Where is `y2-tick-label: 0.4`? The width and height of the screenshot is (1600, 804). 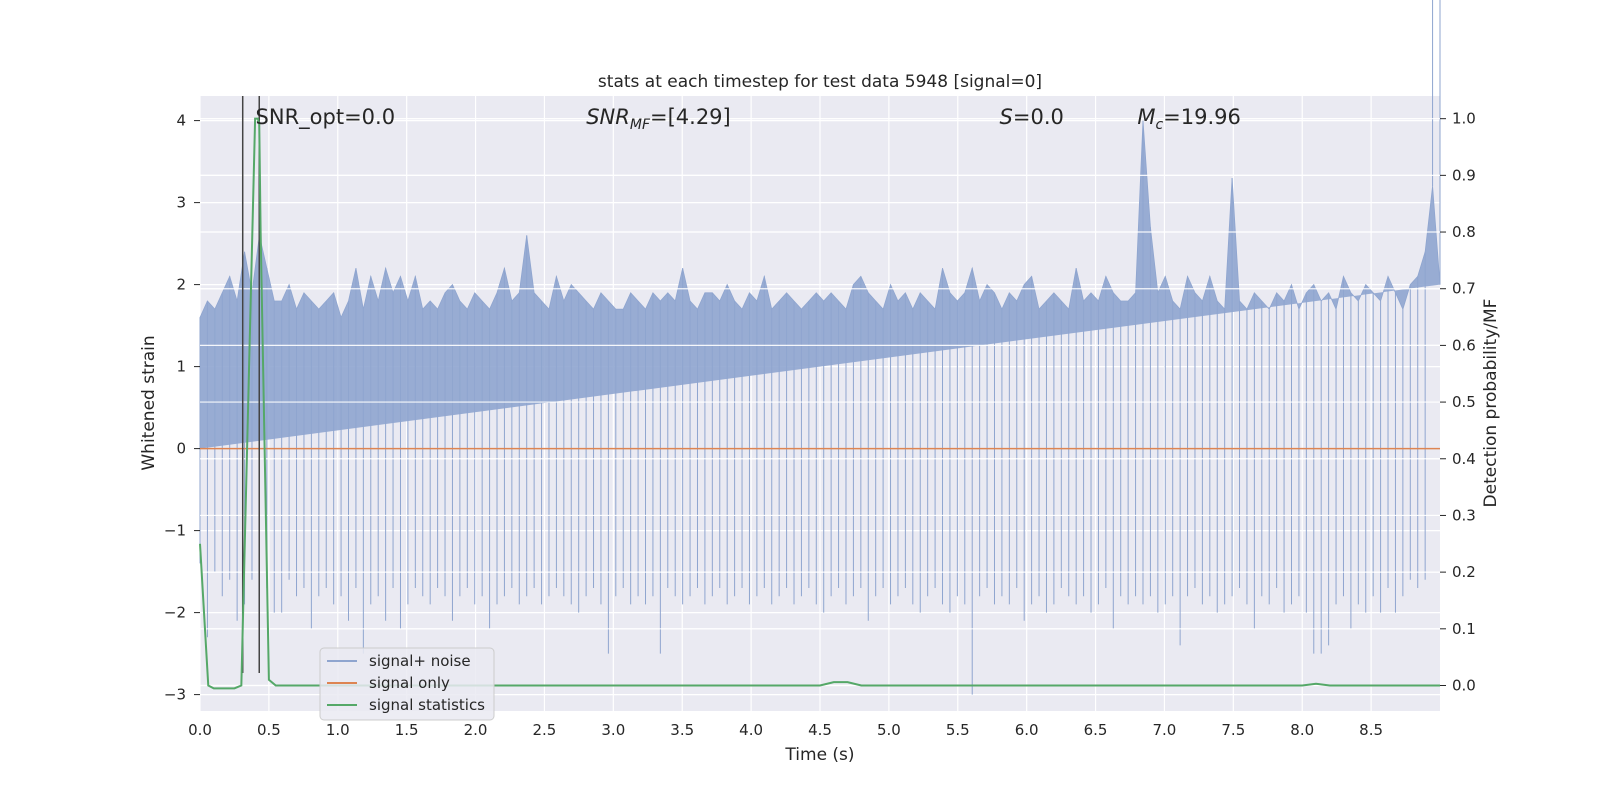 y2-tick-label: 0.4 is located at coordinates (1464, 459).